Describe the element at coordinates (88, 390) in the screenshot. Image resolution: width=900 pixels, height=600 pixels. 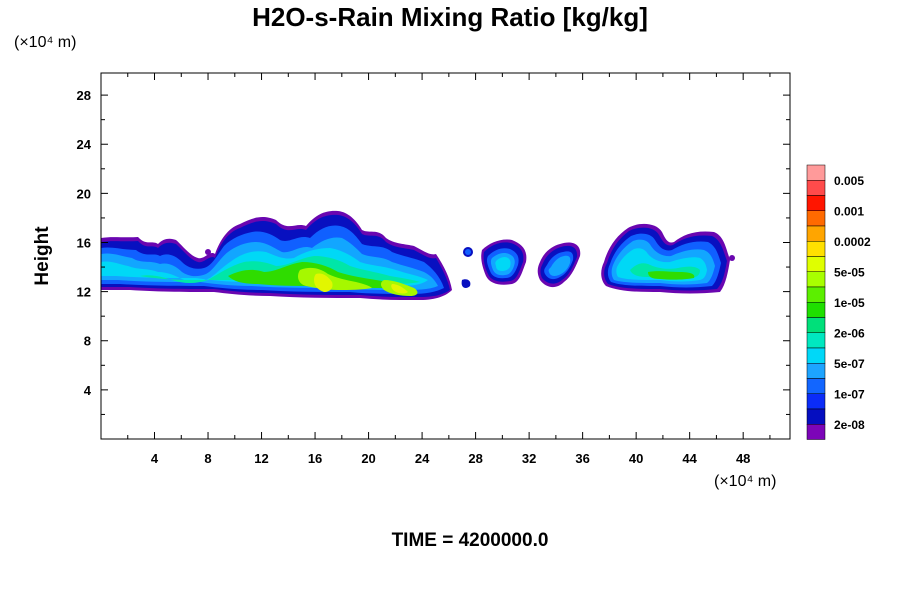
I see `y-tick-label: 4` at that location.